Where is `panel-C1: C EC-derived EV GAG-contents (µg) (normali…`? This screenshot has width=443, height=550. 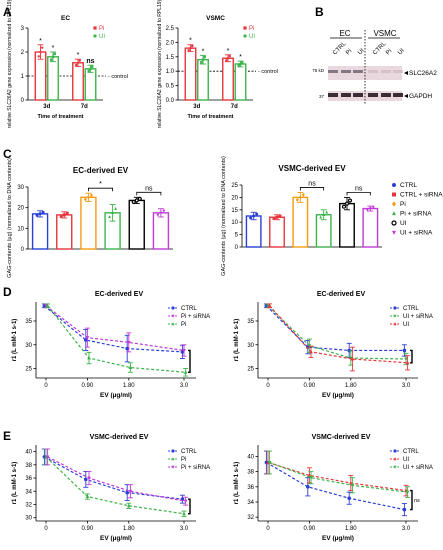 panel-C1: C EC-derived EV GAG-contents (µg) (normali… is located at coordinates (88, 212).